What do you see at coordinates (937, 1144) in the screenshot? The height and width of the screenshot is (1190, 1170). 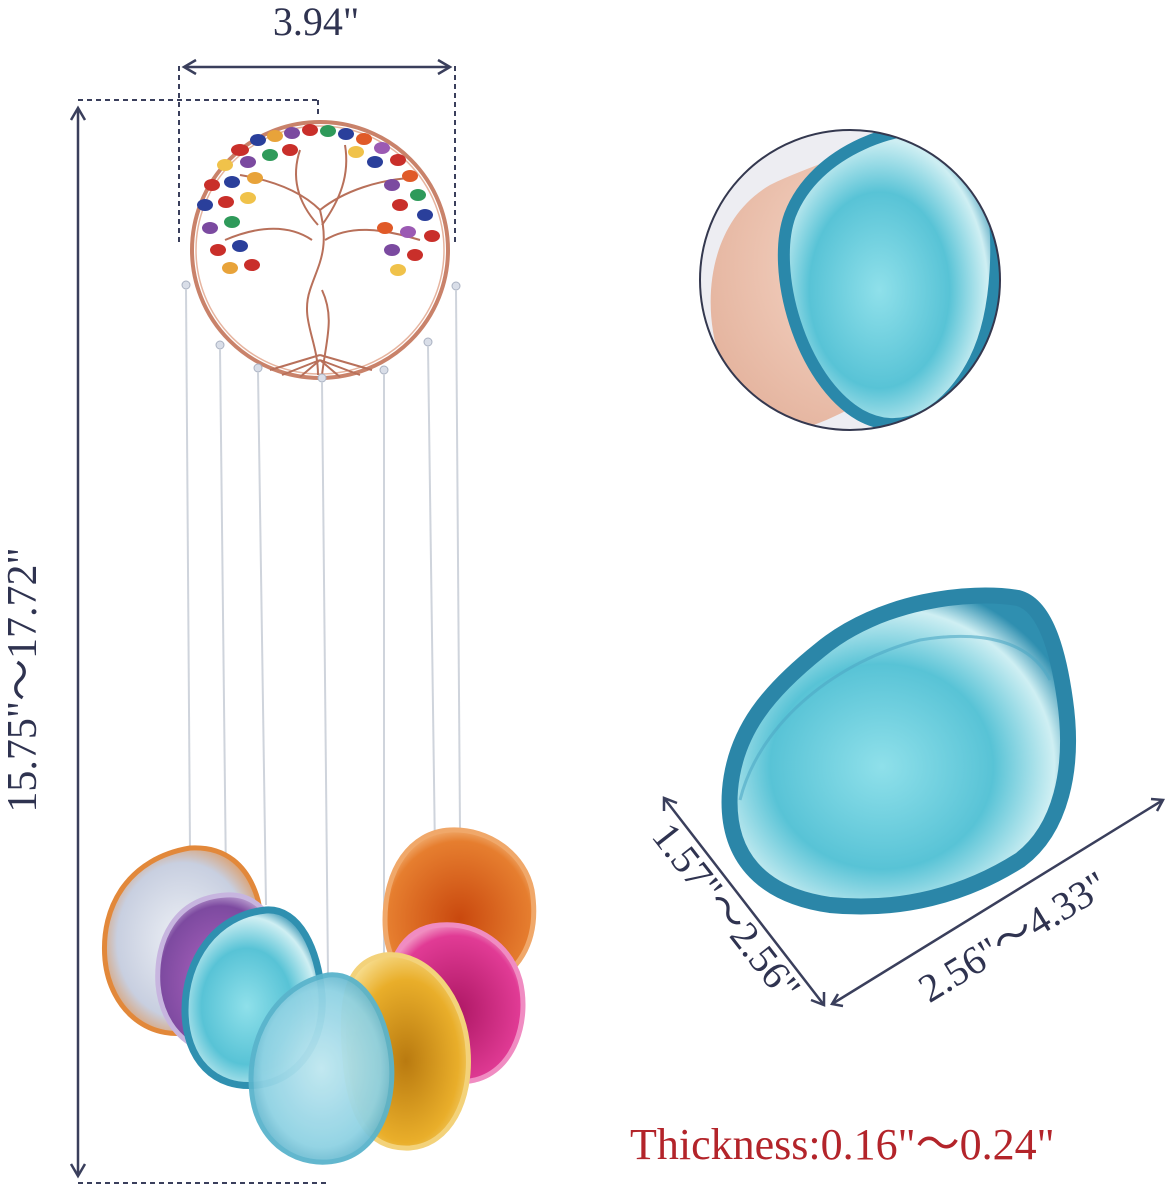 I see `thickness-value: 0.16"～0.24"` at bounding box center [937, 1144].